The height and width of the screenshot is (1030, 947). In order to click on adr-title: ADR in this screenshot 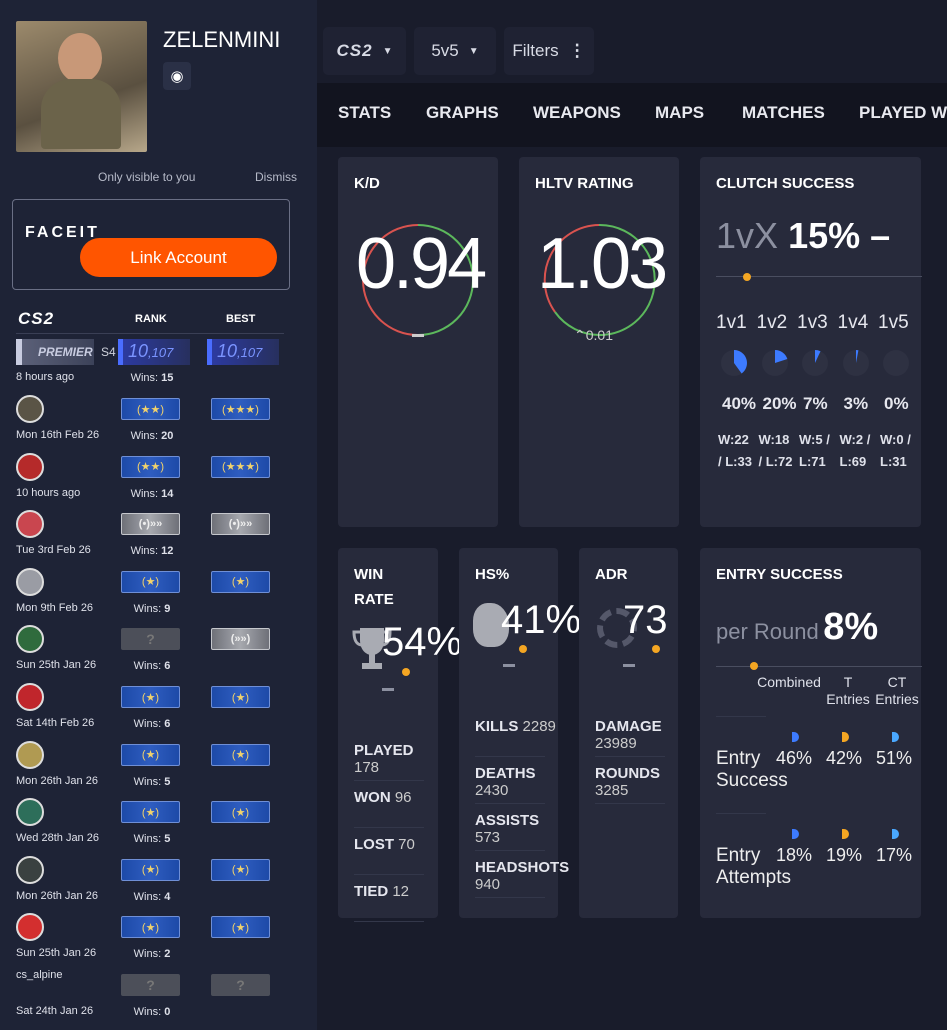, I will do `click(611, 574)`.